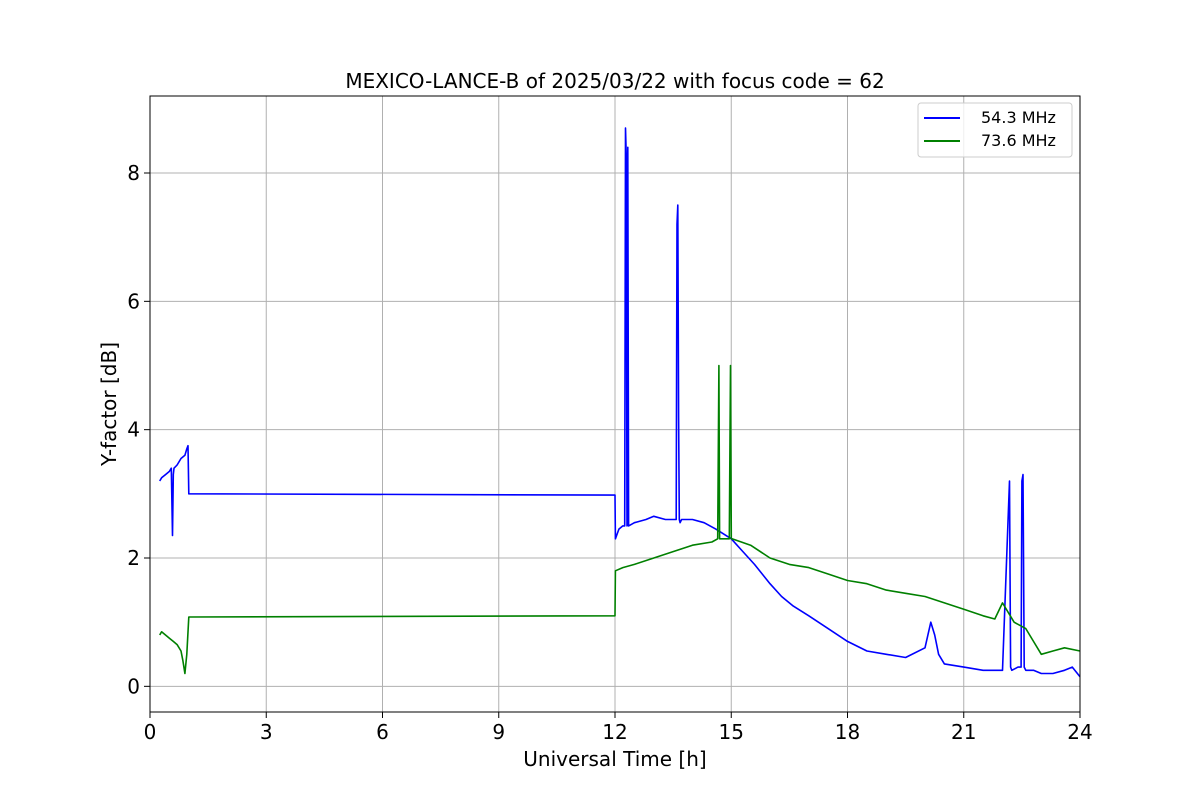 Image resolution: width=1200 pixels, height=800 pixels. What do you see at coordinates (382, 732) in the screenshot?
I see `x-tick-label: 6` at bounding box center [382, 732].